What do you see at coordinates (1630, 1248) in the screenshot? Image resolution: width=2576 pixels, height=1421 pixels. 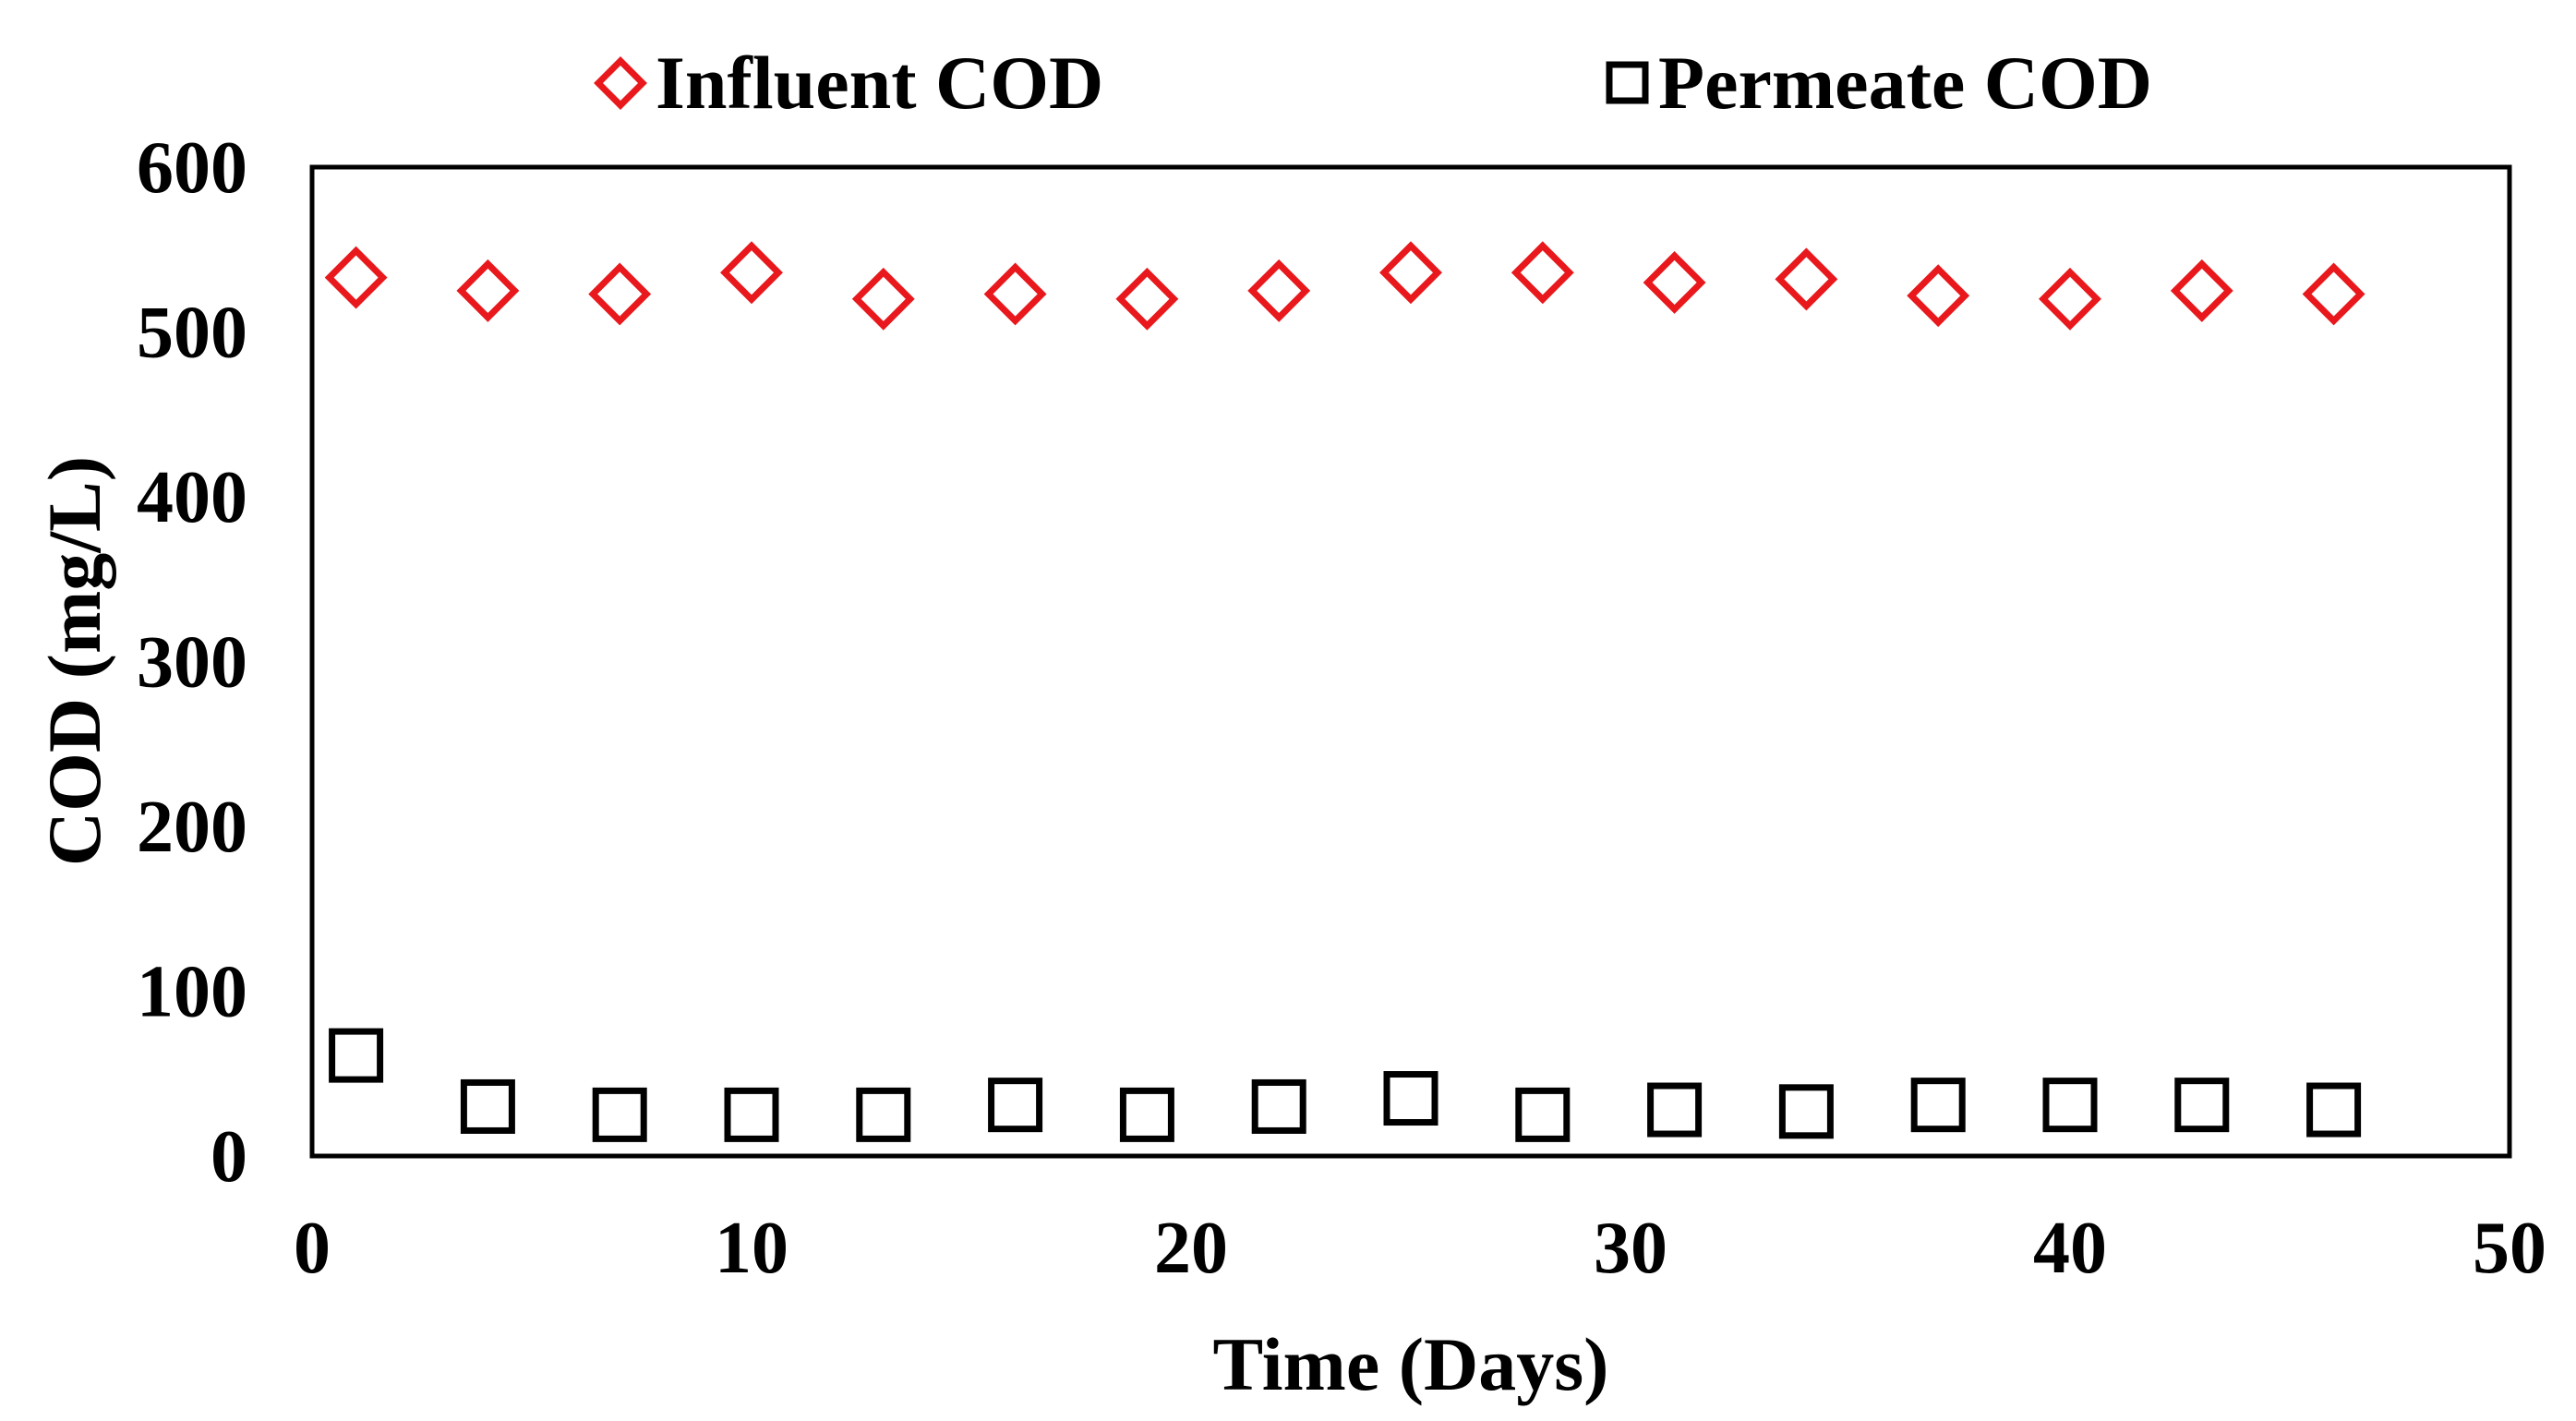 I see `x-tick-label: 30` at bounding box center [1630, 1248].